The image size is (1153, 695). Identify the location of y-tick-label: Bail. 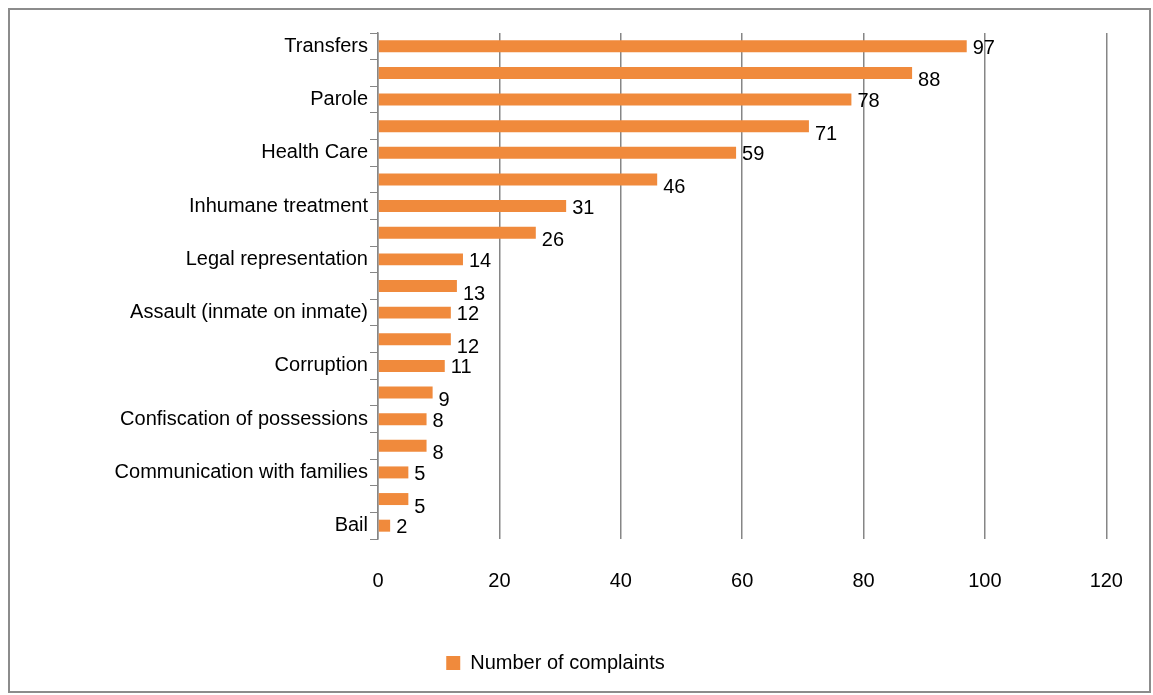
(351, 524).